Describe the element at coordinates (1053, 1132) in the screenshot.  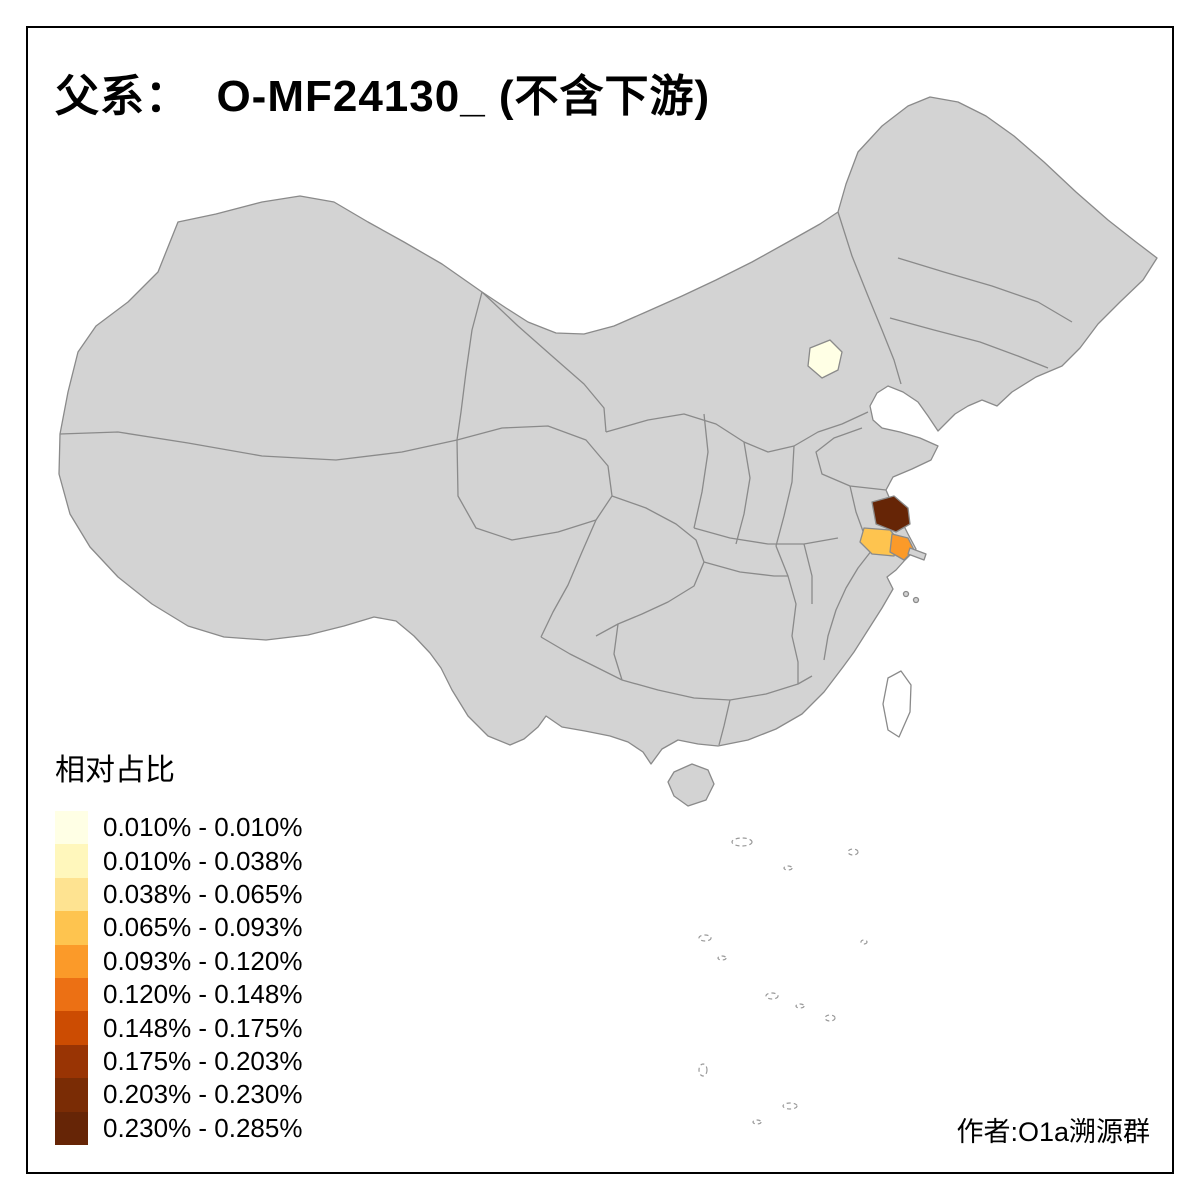
I see `attribution: 作者:O1a溯源群` at that location.